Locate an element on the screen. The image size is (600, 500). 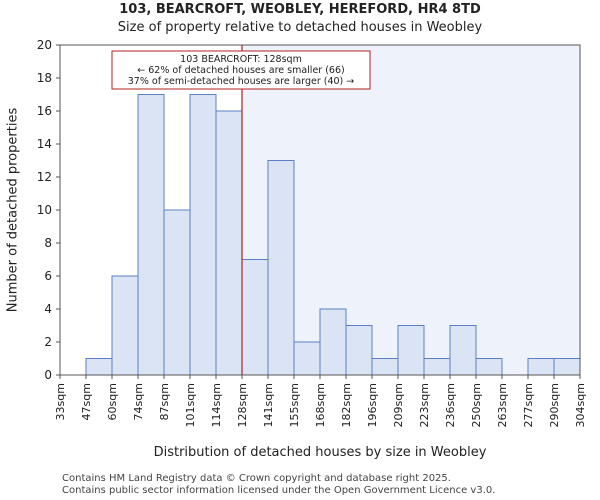
y-tick-label: 16 is located at coordinates (44, 111).